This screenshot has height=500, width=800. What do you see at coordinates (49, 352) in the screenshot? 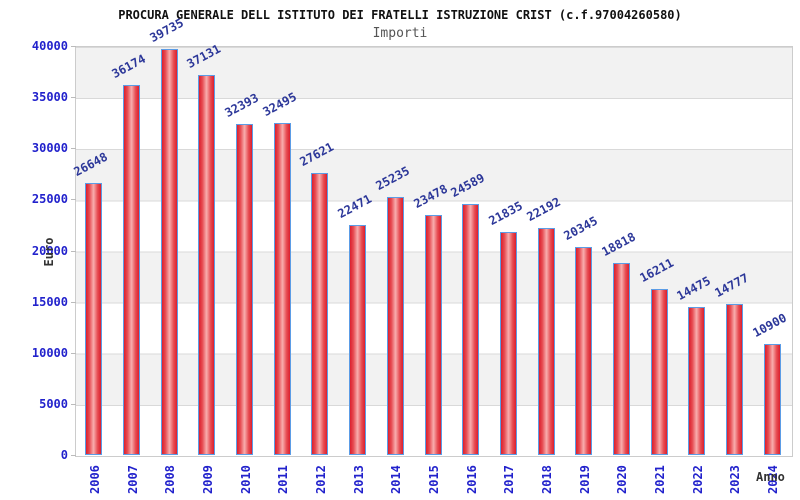
I see `y-tick-label: 10000` at bounding box center [49, 352].